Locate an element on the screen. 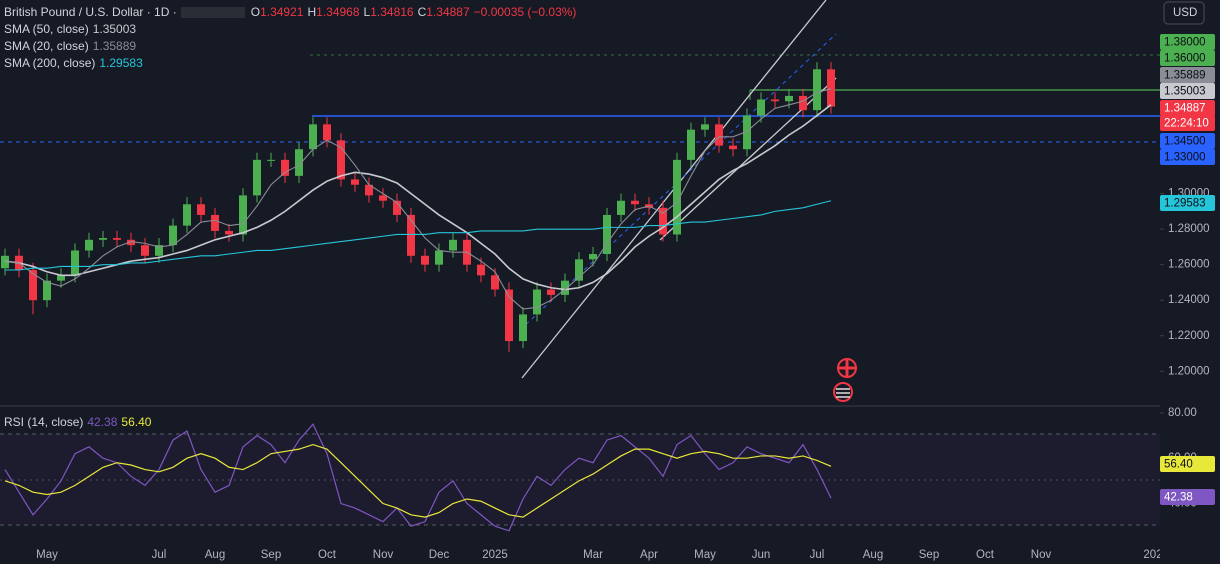 The height and width of the screenshot is (564, 1220). y-tick-label: 1.28000 is located at coordinates (1189, 229).